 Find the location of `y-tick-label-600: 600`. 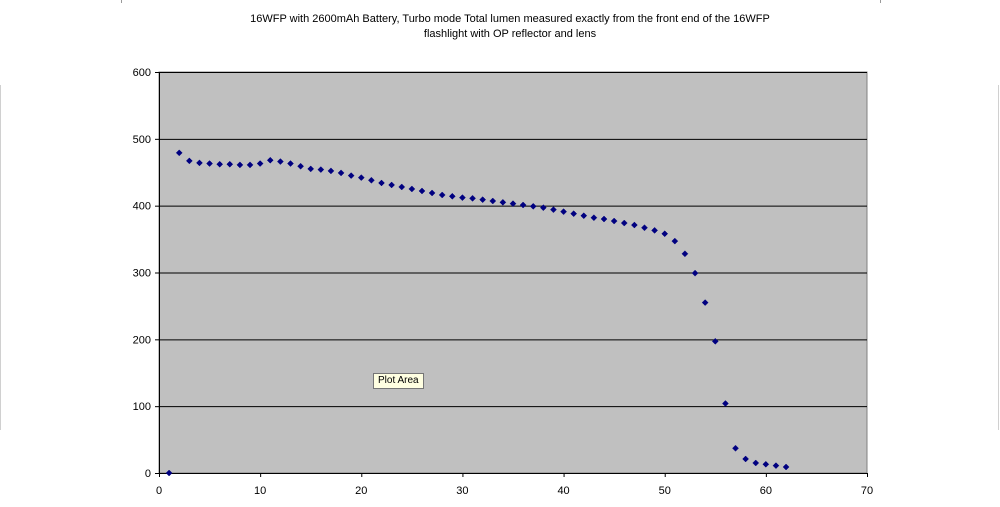

y-tick-label-600: 600 is located at coordinates (142, 73).